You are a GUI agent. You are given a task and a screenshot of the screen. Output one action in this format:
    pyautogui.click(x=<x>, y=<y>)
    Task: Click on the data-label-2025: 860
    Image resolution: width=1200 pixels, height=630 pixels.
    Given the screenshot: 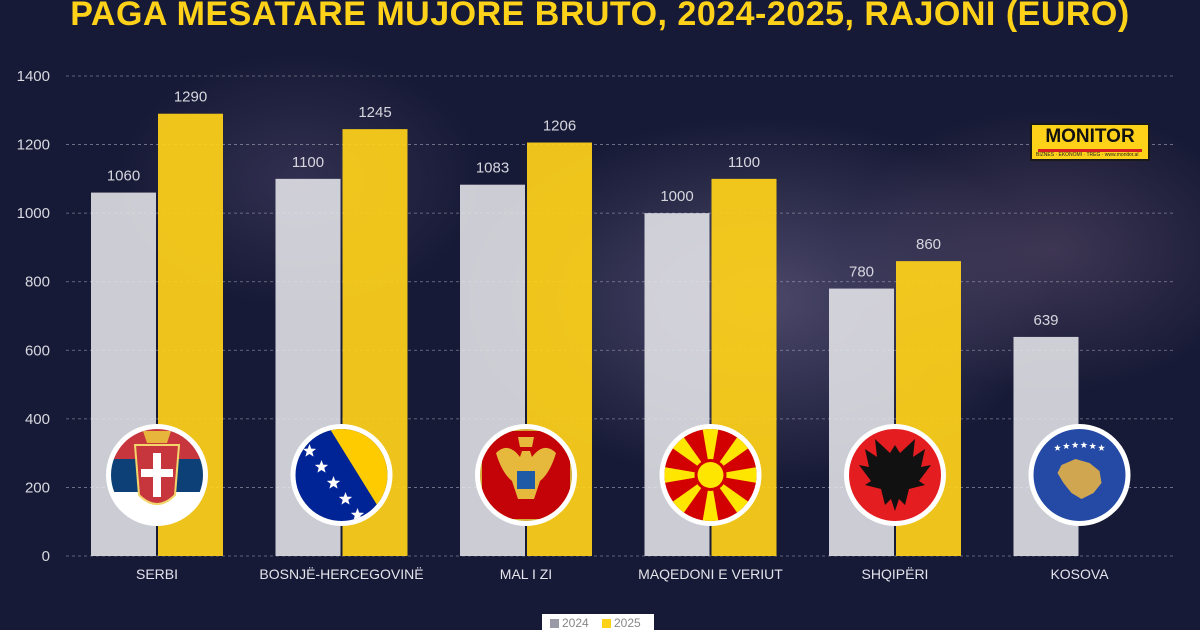 What is the action you would take?
    pyautogui.click(x=928, y=244)
    